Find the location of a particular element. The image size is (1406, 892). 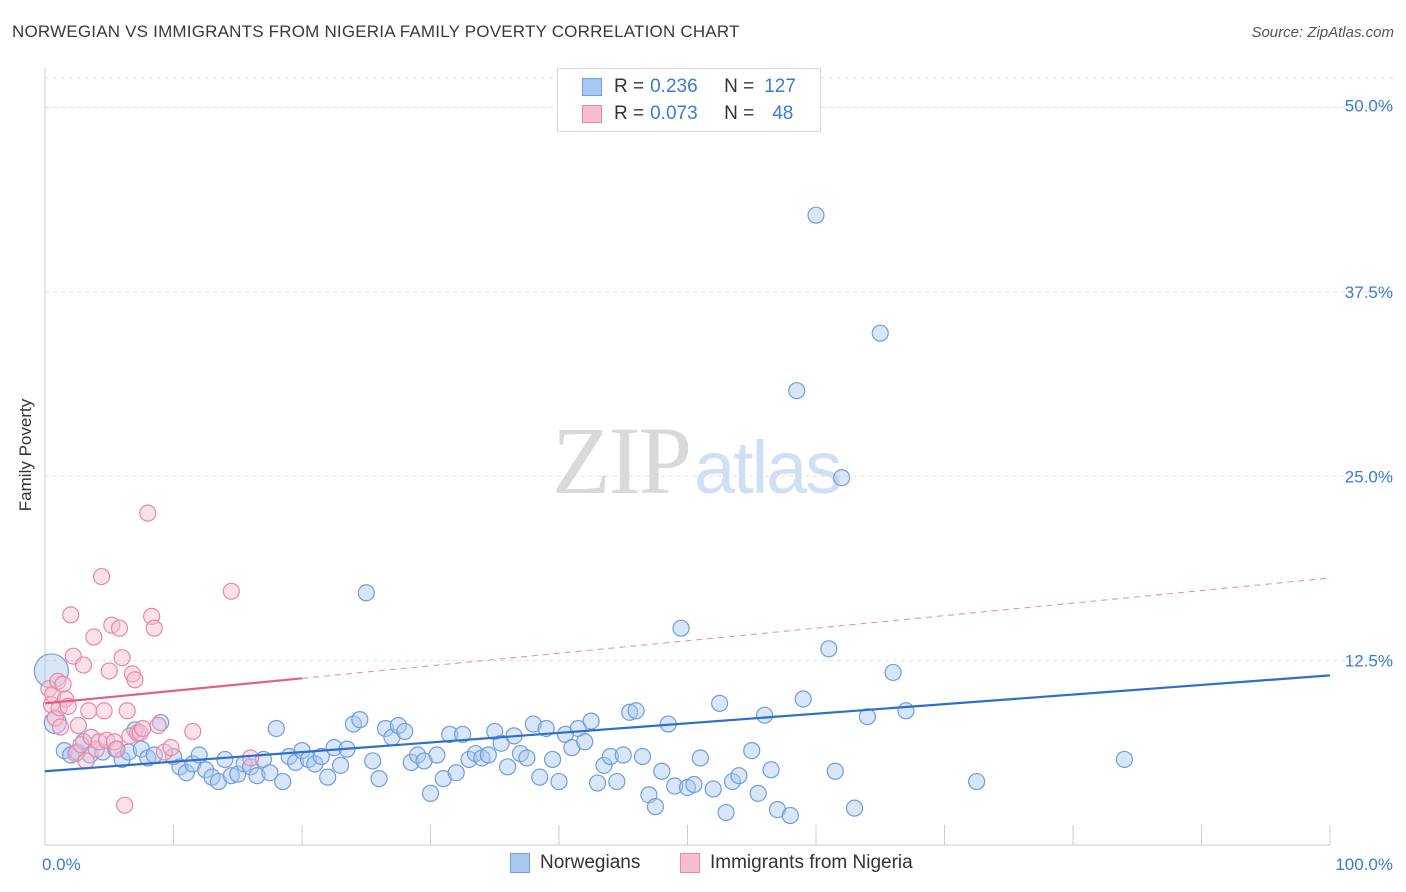

legend-r-value: 0.236 is located at coordinates (674, 86).